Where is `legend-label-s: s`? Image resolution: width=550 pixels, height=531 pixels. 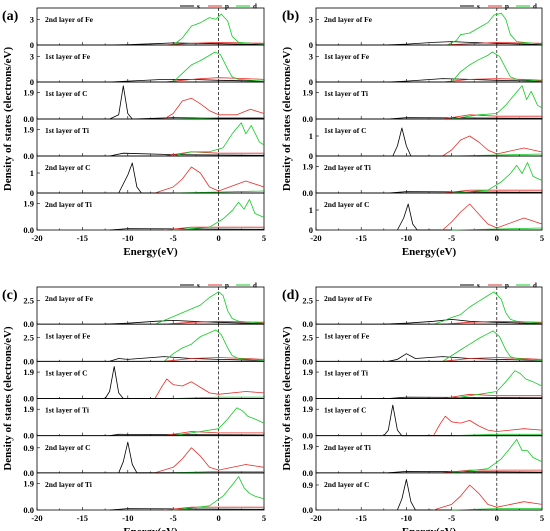
legend-label-s: s is located at coordinates (478, 286).